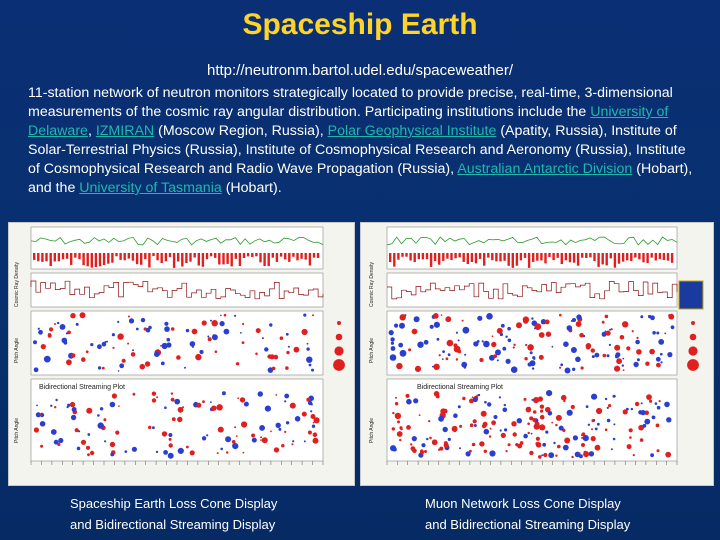 This screenshot has height=540, width=720. Describe the element at coordinates (125, 131) in the screenshot. I see `link-izmiran: IZMIRAN` at that location.